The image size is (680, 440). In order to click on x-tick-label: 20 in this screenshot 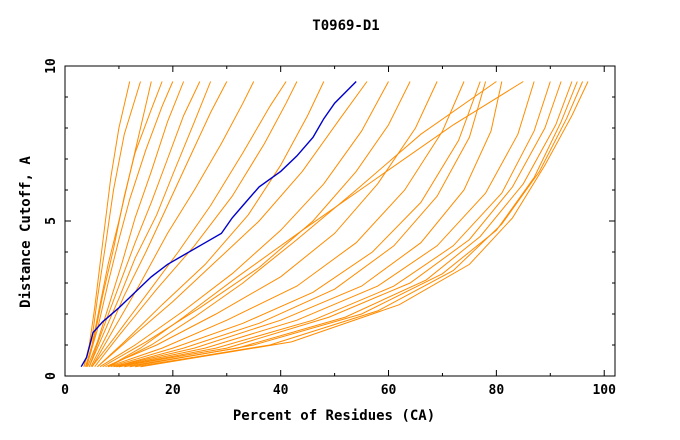, I will do `click(173, 390)`.